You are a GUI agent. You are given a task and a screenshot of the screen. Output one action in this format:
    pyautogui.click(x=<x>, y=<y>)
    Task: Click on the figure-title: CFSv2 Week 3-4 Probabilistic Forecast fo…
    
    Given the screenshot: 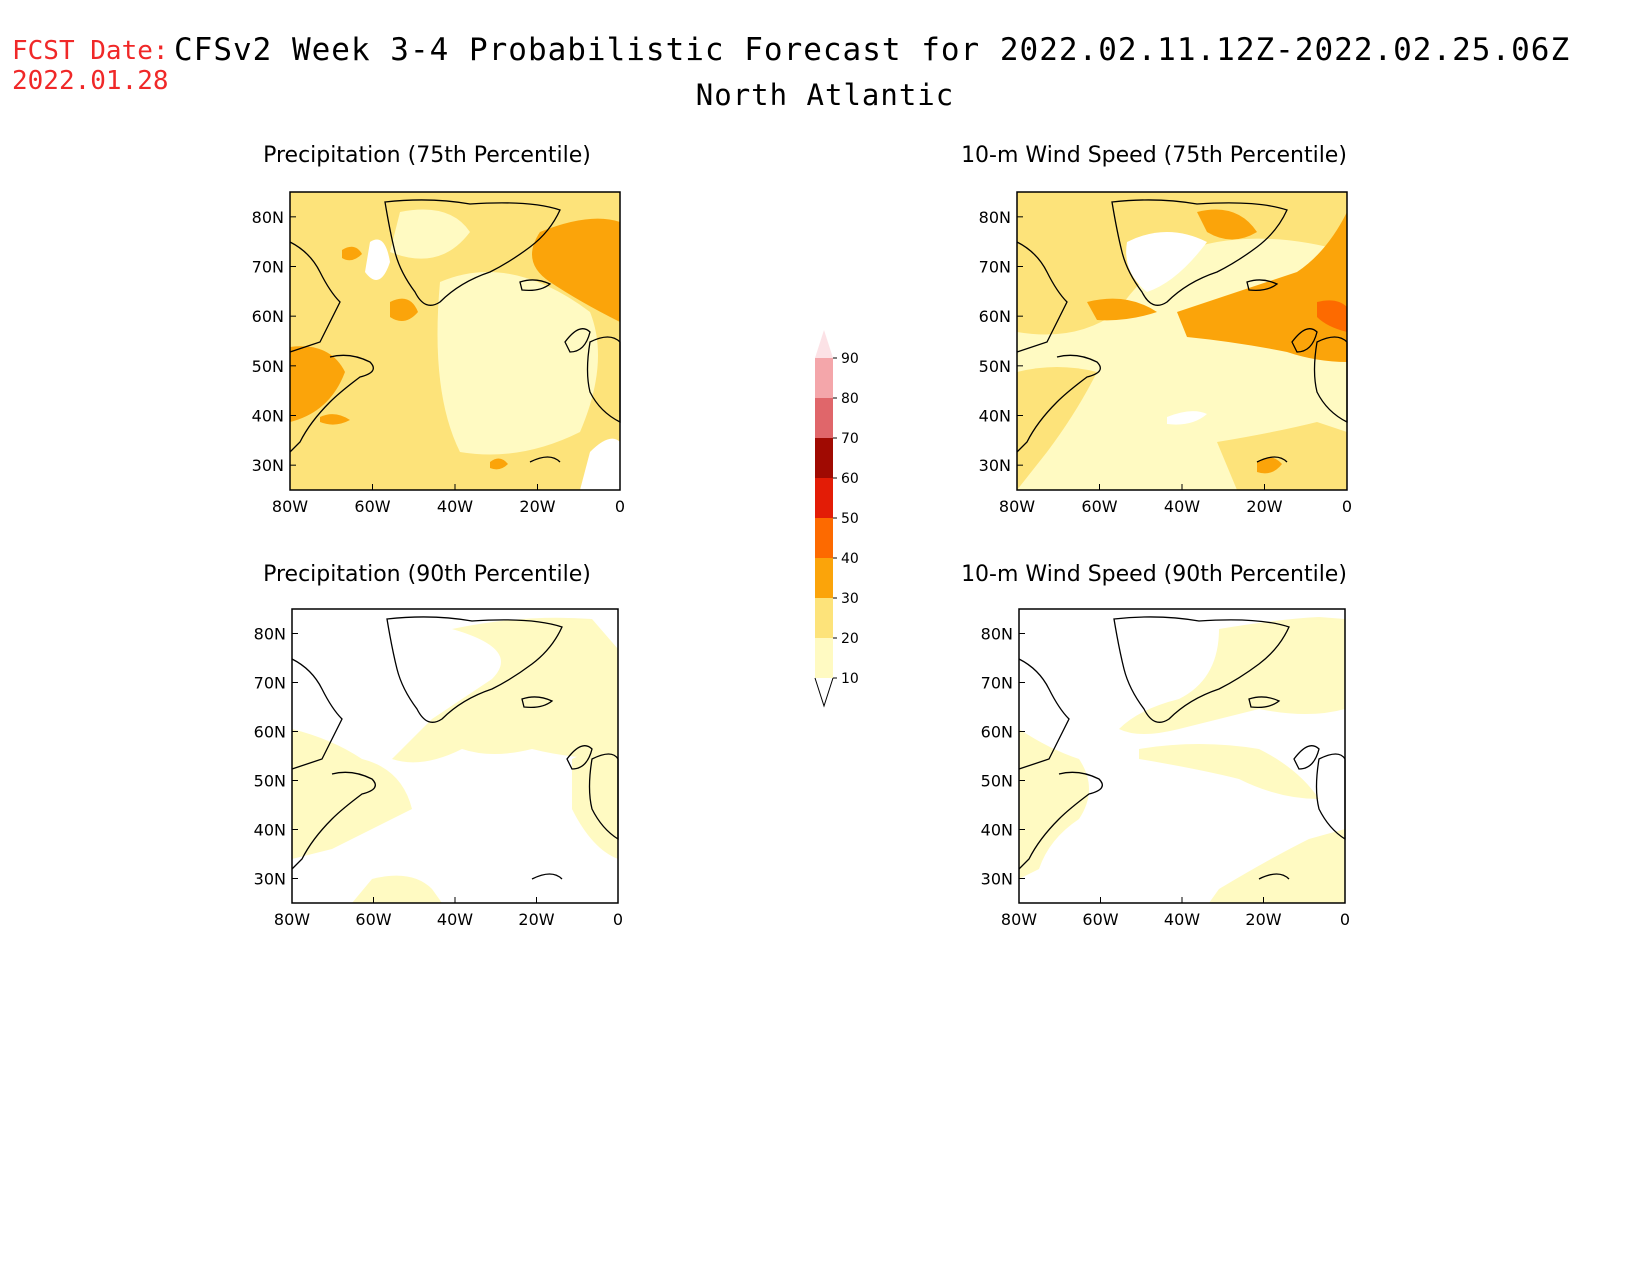 What is the action you would take?
    pyautogui.click(x=872, y=50)
    